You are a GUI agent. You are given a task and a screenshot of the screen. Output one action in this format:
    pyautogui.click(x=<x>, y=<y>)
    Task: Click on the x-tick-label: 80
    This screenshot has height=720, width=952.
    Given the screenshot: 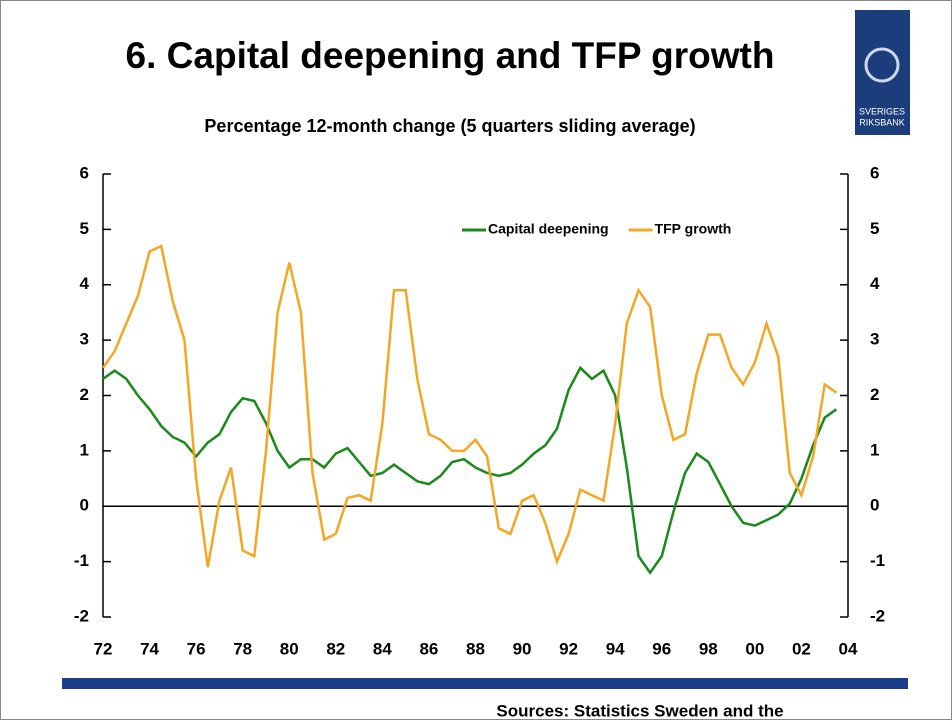 What is the action you would take?
    pyautogui.click(x=289, y=648)
    